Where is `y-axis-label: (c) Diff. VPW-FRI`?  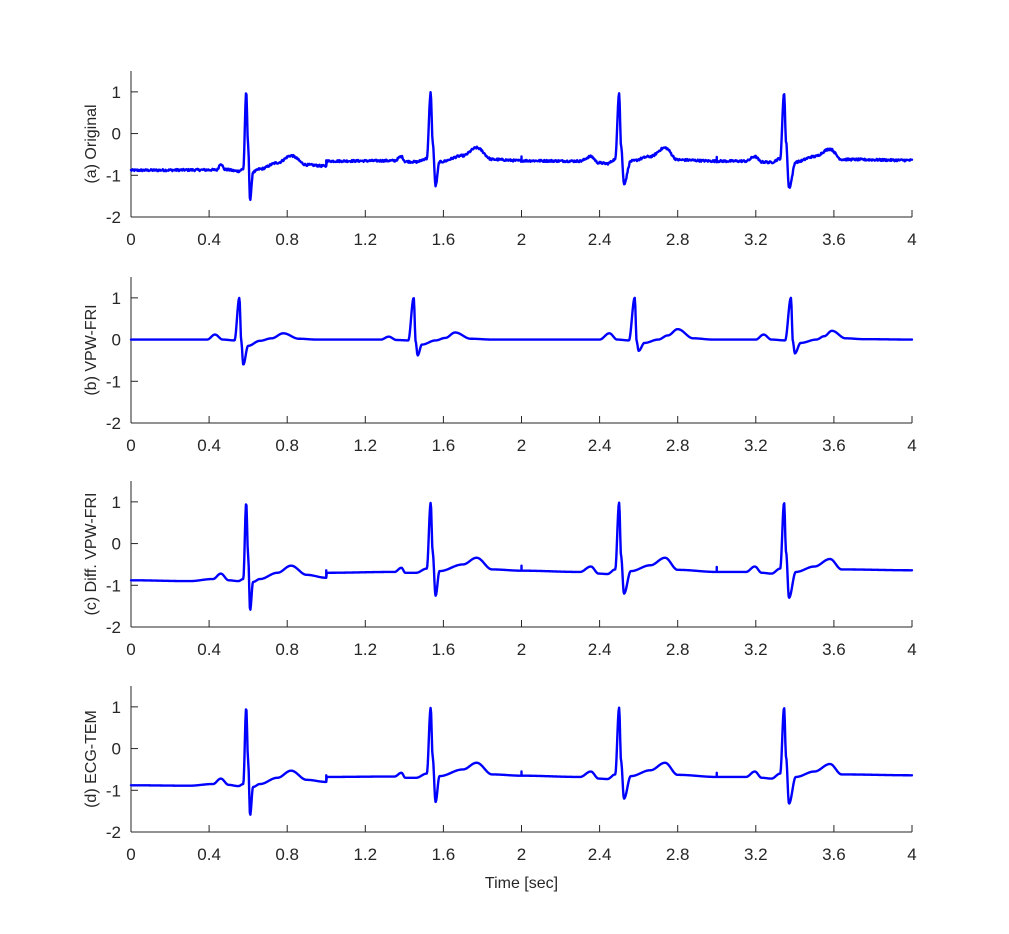 y-axis-label: (c) Diff. VPW-FRI is located at coordinates (91, 554).